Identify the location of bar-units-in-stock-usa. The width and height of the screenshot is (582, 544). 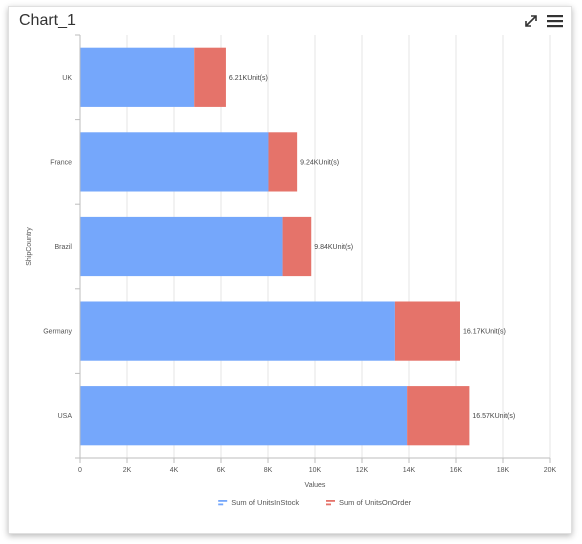
(244, 416).